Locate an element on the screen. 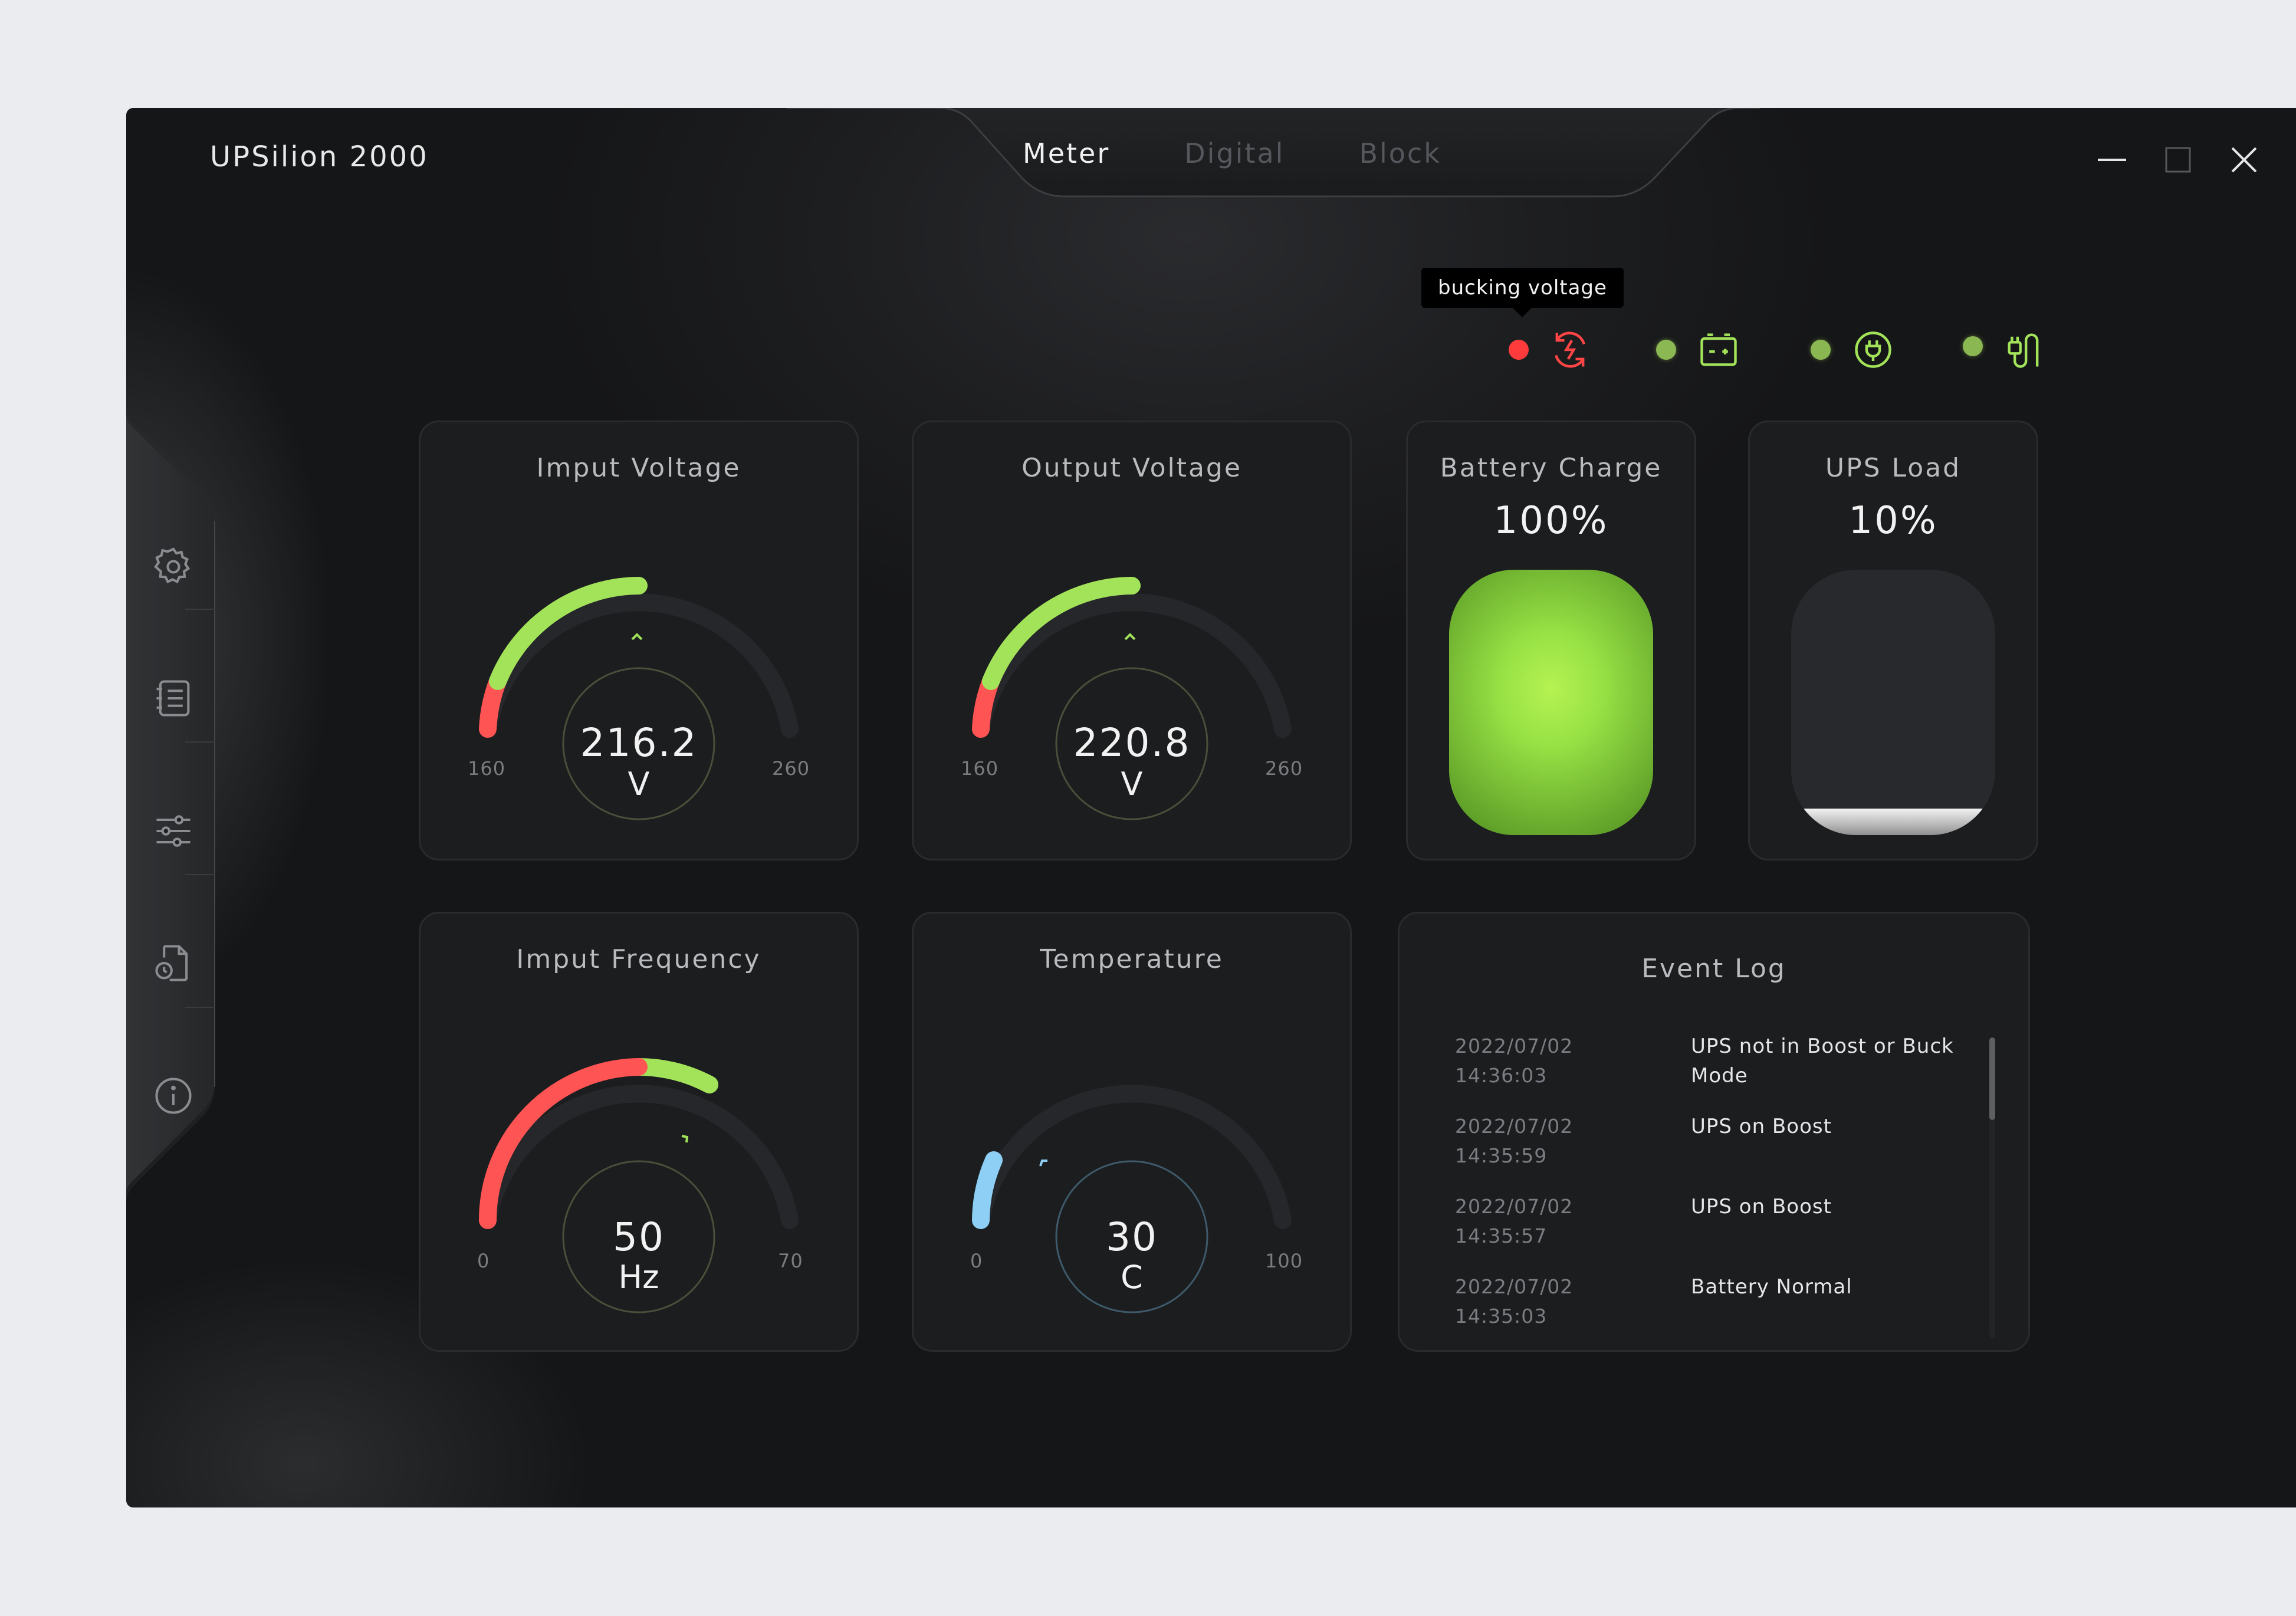  close-icon is located at coordinates (2244, 160).